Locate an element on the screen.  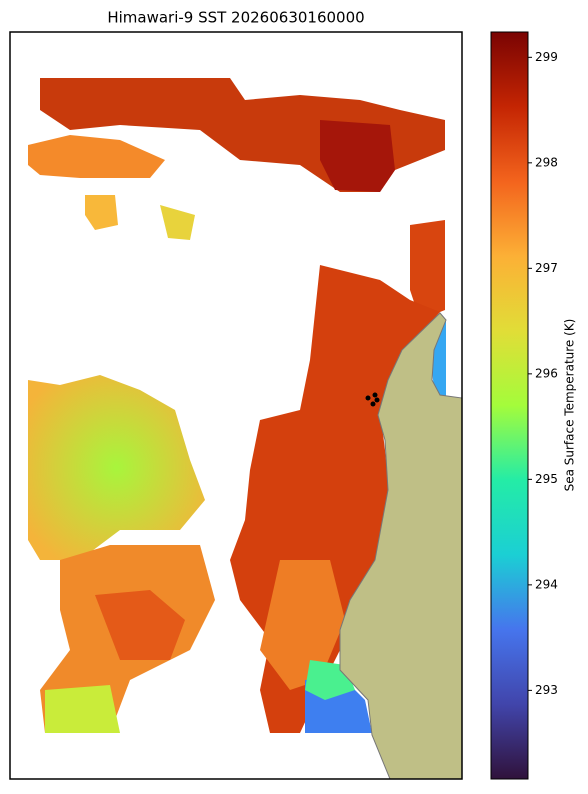
colorbar-tick-label: 298 is located at coordinates (546, 162).